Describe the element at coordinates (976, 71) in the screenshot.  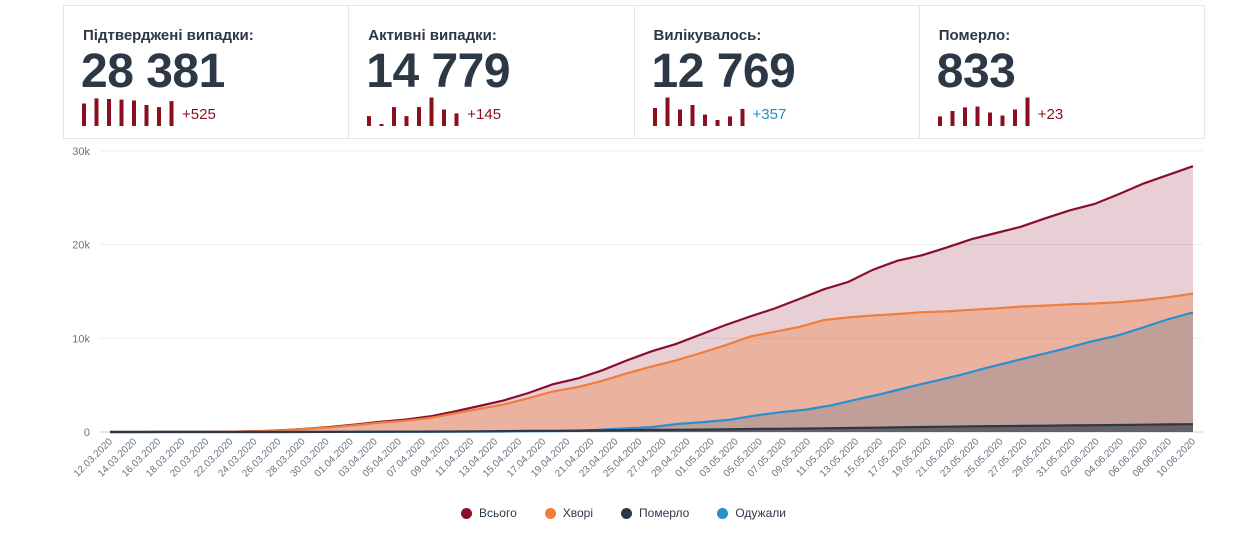
I see `card-value: 833` at that location.